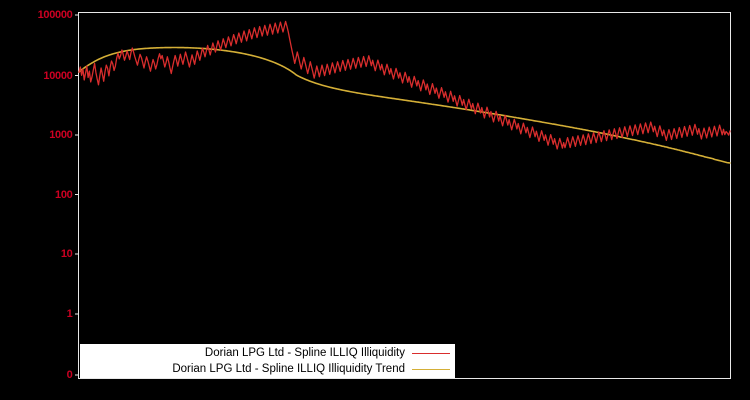  What do you see at coordinates (55, 15) in the screenshot?
I see `y-axis-tick-label: 100000` at bounding box center [55, 15].